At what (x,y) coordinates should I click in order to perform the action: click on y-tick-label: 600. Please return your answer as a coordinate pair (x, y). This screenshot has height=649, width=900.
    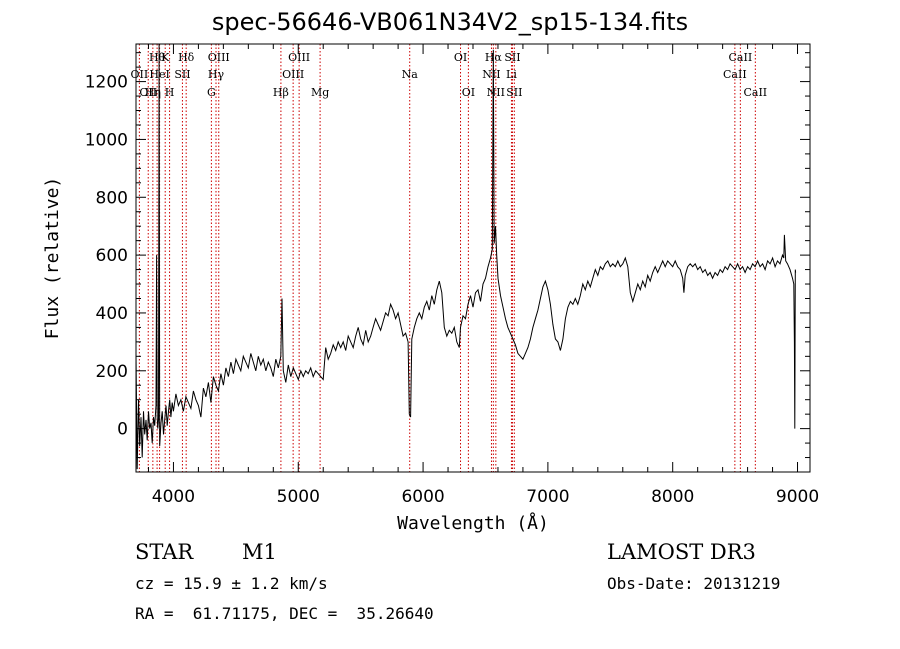
    Looking at the image, I should click on (112, 256).